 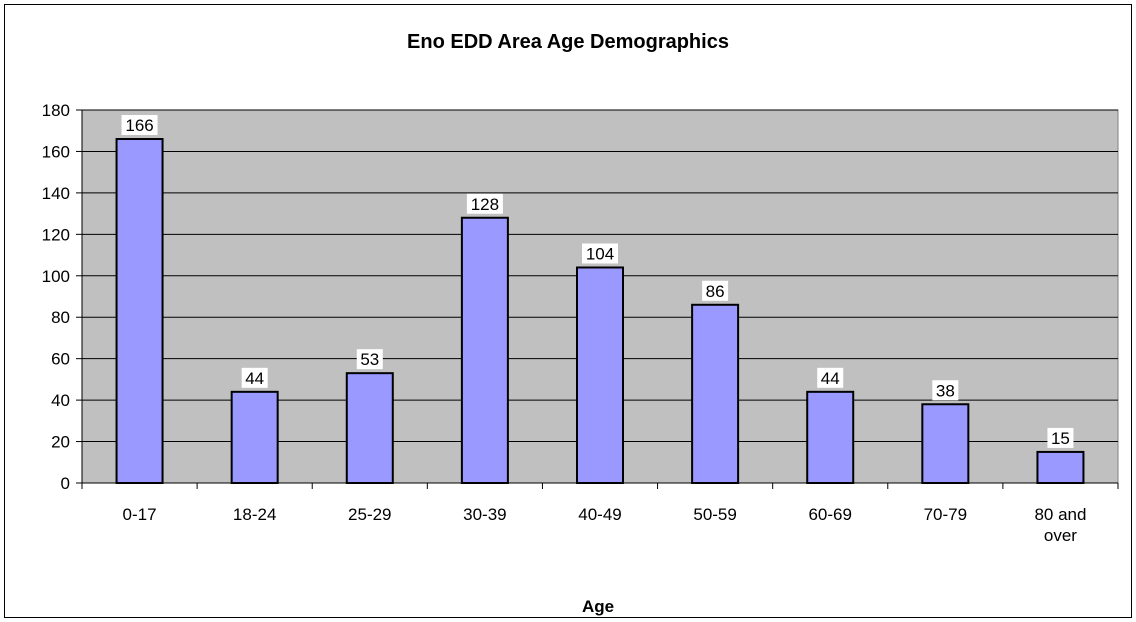 I want to click on y-tick-label: 0, so click(x=65, y=483).